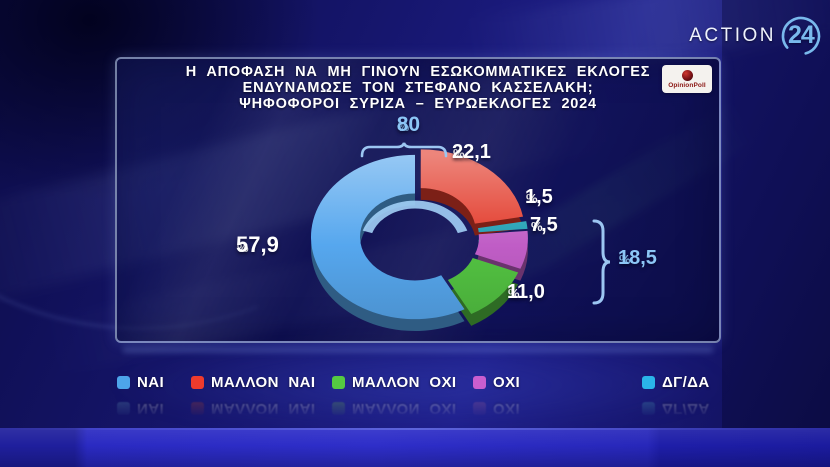 This screenshot has height=467, width=830. I want to click on callout-value: 22,1, so click(471, 152).